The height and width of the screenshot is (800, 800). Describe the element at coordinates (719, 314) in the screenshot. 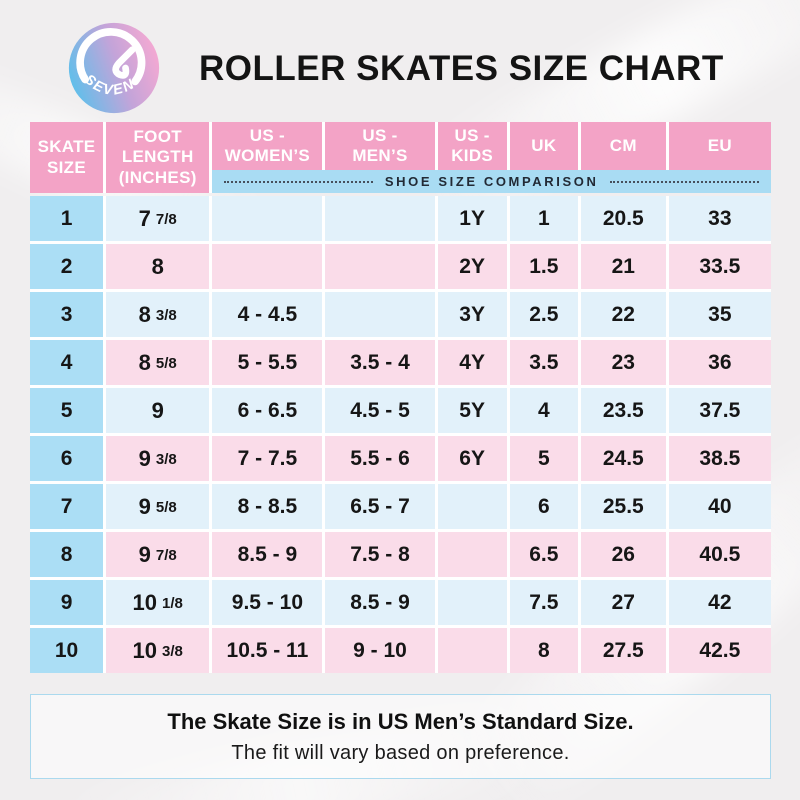

I see `cell-eu: 35` at that location.